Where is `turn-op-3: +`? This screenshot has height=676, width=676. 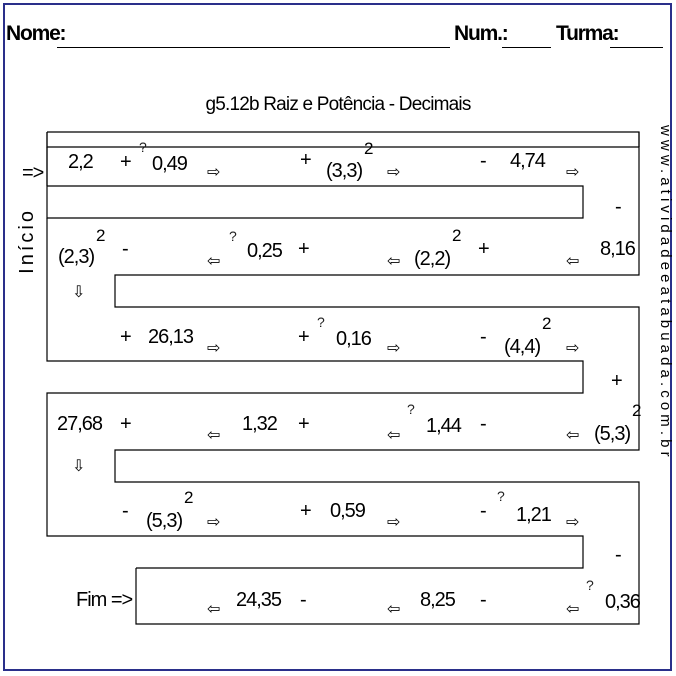 turn-op-3: + is located at coordinates (617, 381).